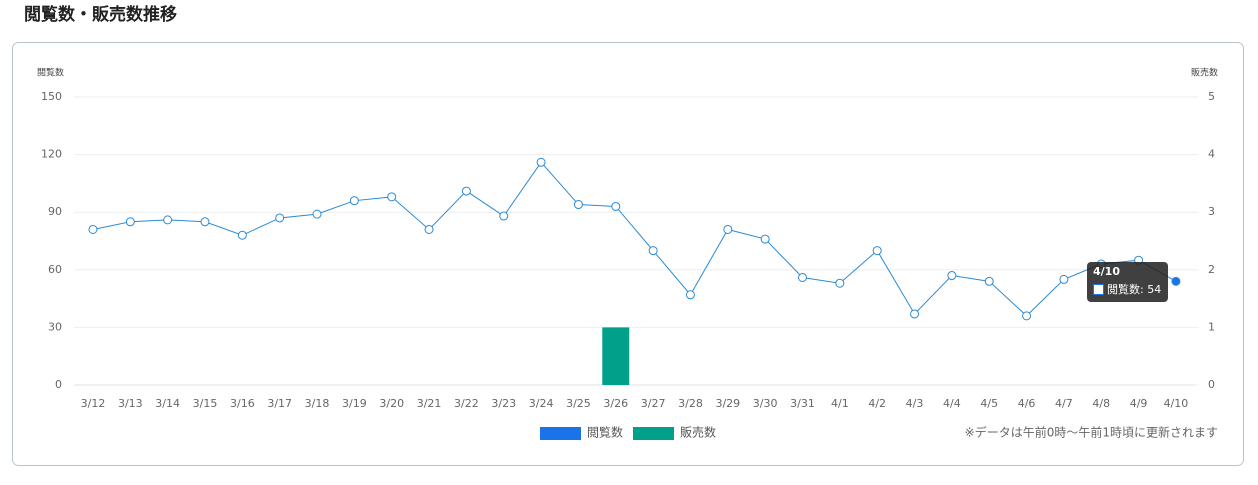  Describe the element at coordinates (1027, 403) in the screenshot. I see `x-tick-label: 4/6` at that location.